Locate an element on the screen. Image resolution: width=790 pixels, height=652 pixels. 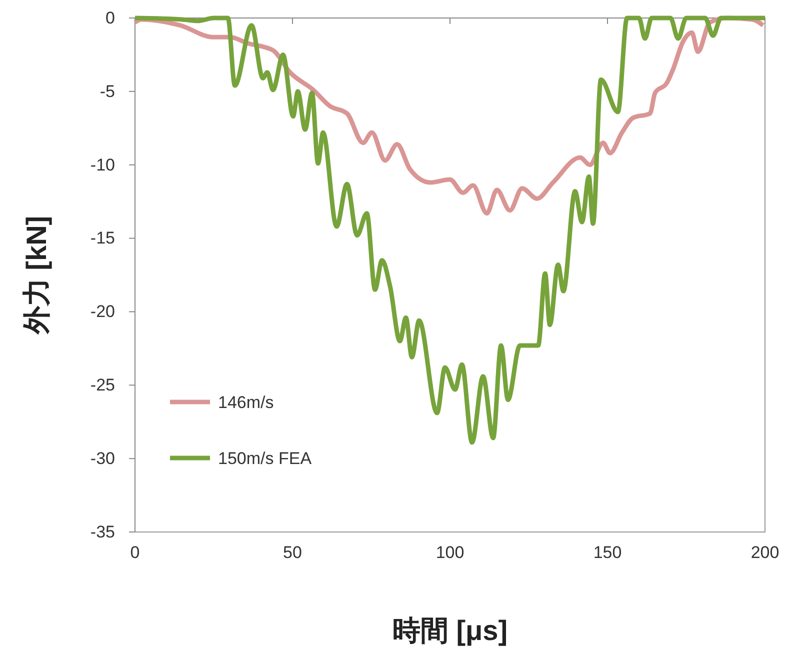
x-tick-label: 200 is located at coordinates (765, 552).